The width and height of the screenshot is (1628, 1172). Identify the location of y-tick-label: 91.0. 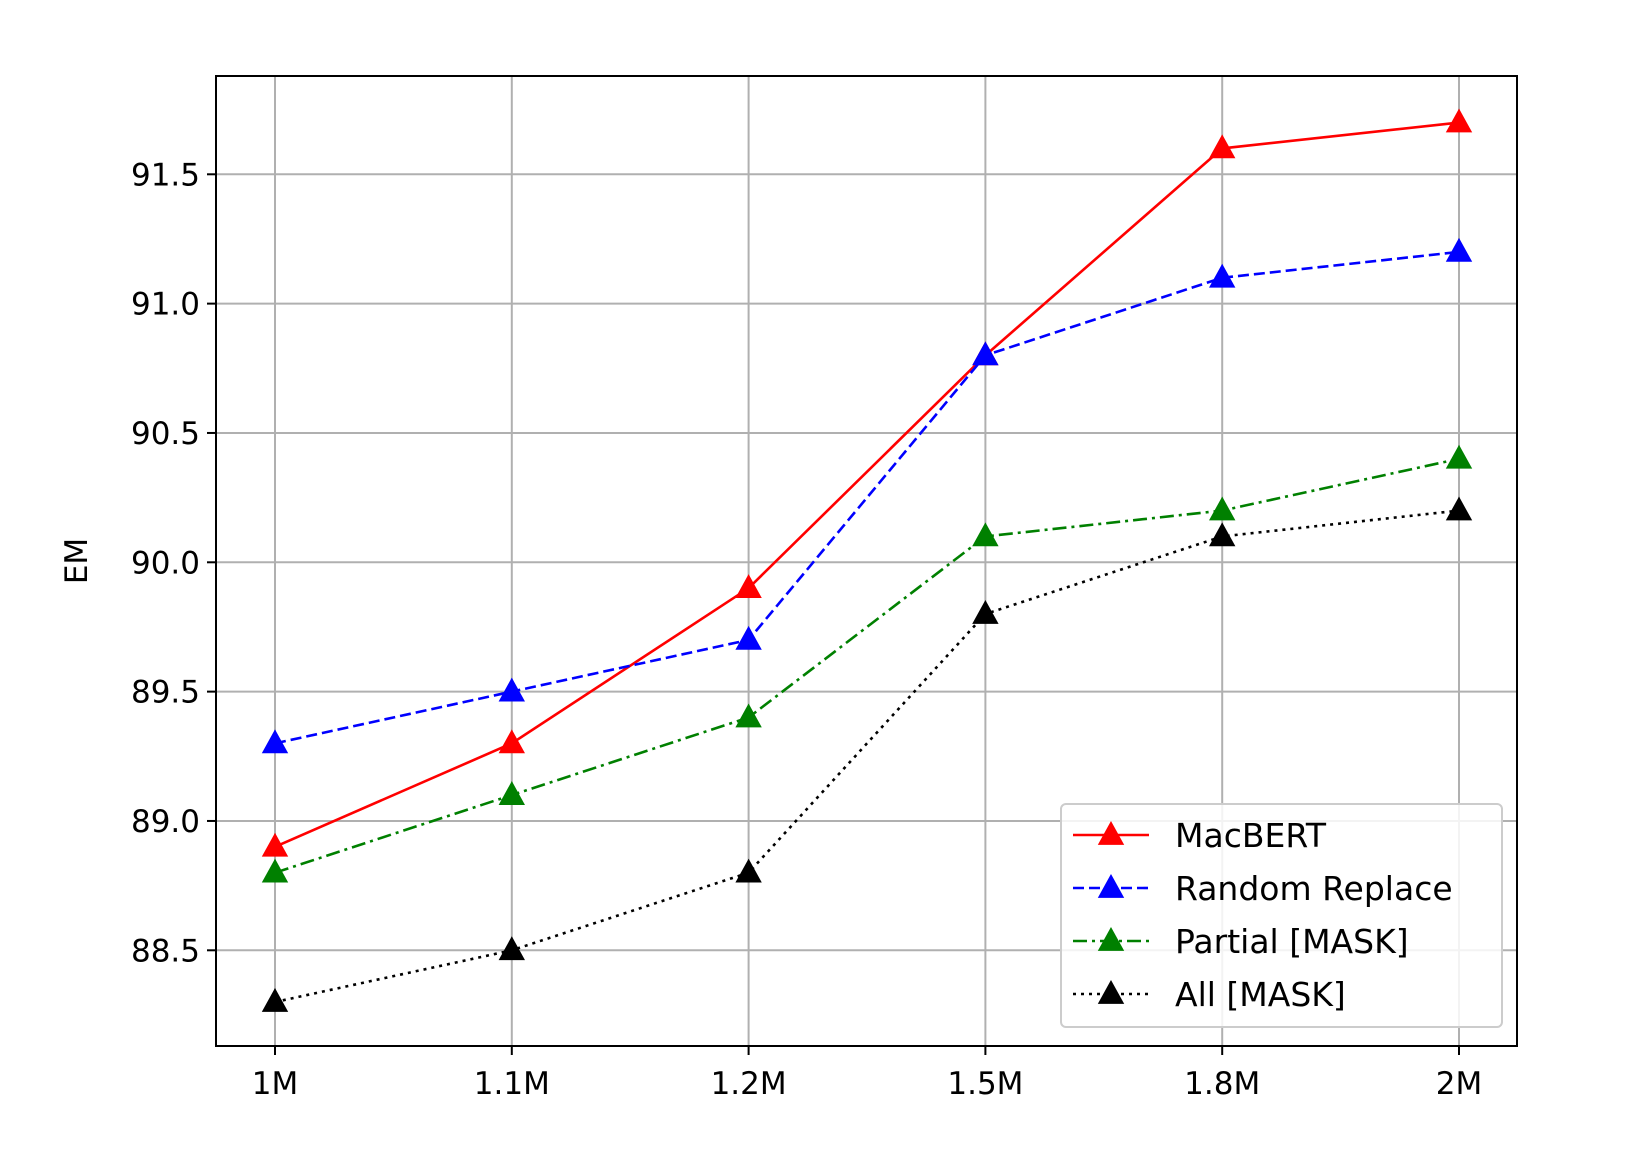
(165, 305).